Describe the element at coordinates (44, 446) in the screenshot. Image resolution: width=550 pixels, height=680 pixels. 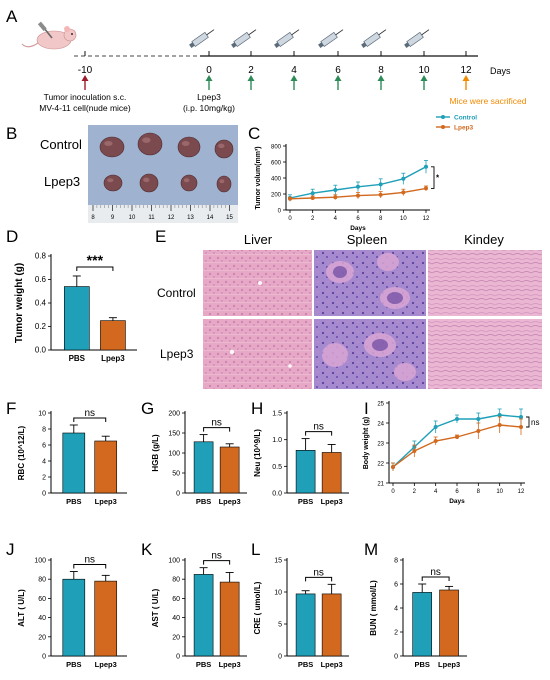
I see `chart-f-y-tick-label: 6` at that location.